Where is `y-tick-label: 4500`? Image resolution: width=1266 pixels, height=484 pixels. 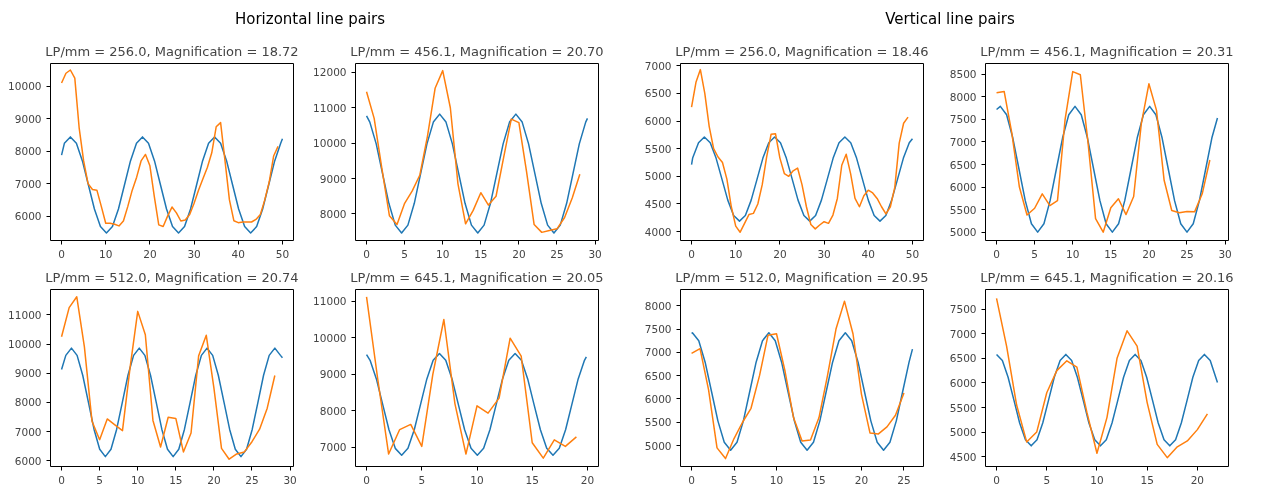
y-tick-label: 4500 is located at coordinates (963, 456).